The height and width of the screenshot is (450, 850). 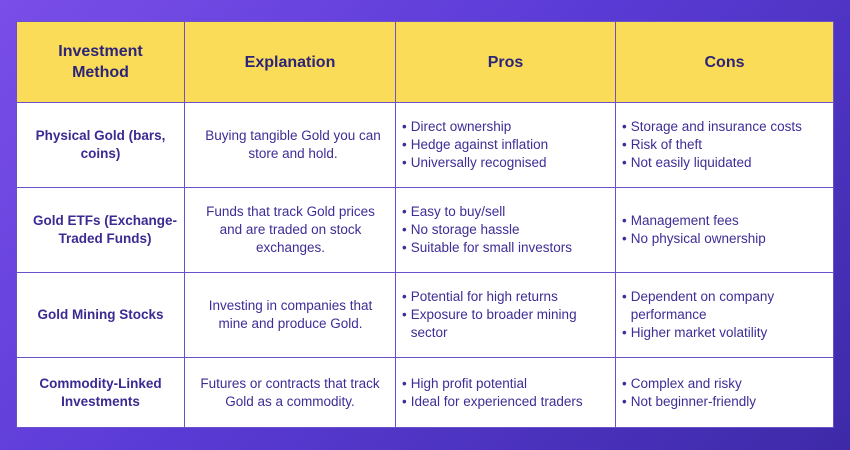 What do you see at coordinates (489, 323) in the screenshot?
I see `list-item: • Exposure to broader mining sector` at bounding box center [489, 323].